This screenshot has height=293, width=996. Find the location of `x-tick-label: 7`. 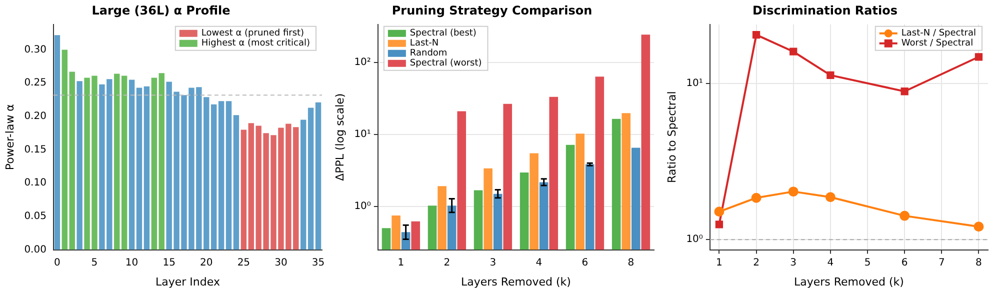

x-tick-label: 7 is located at coordinates (941, 262).